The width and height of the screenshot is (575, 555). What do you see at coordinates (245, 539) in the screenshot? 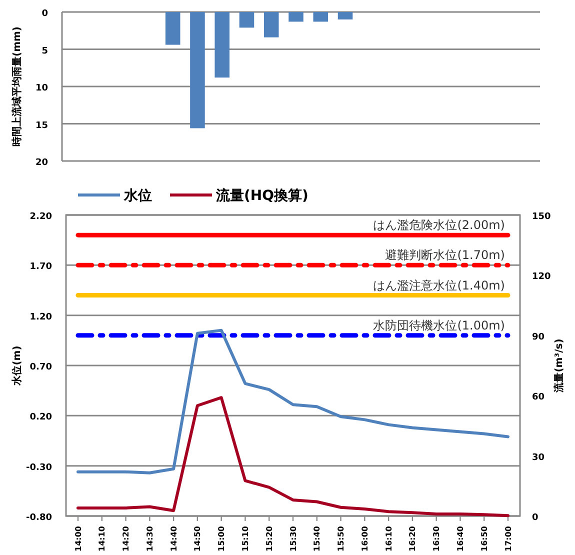
I see `x-tick-label: 15:10` at bounding box center [245, 539].